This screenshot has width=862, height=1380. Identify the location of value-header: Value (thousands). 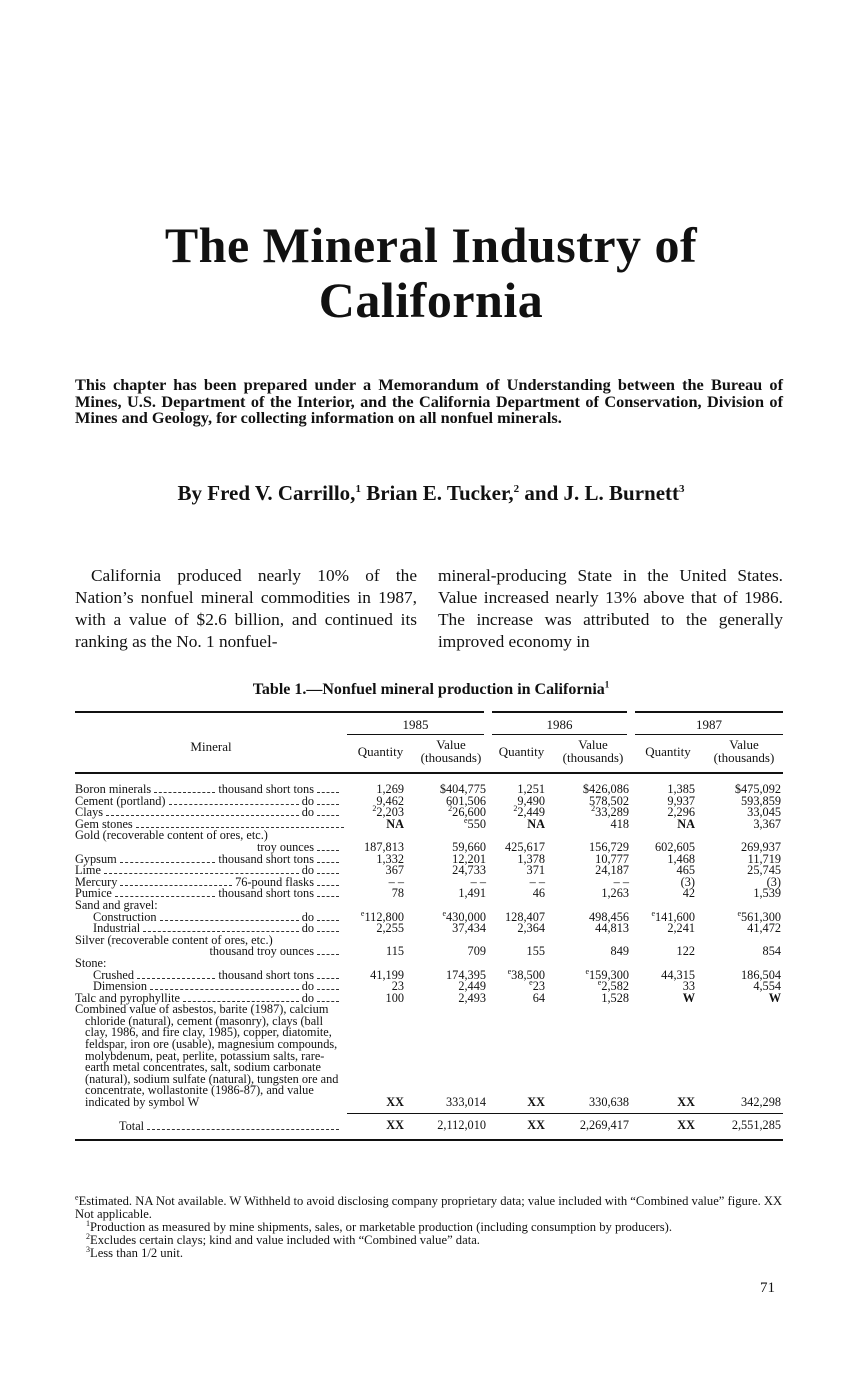
(593, 751).